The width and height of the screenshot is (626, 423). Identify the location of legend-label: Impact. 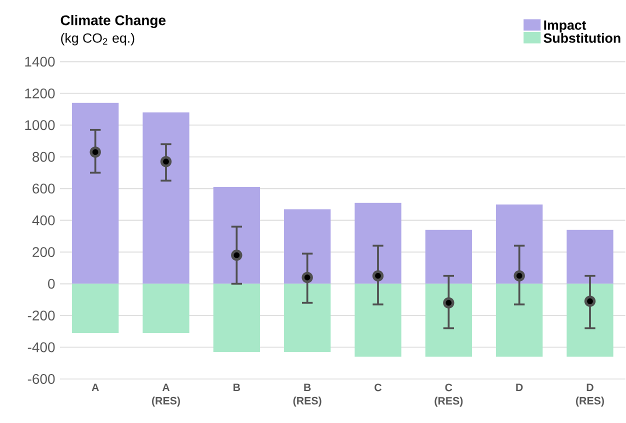
(565, 26).